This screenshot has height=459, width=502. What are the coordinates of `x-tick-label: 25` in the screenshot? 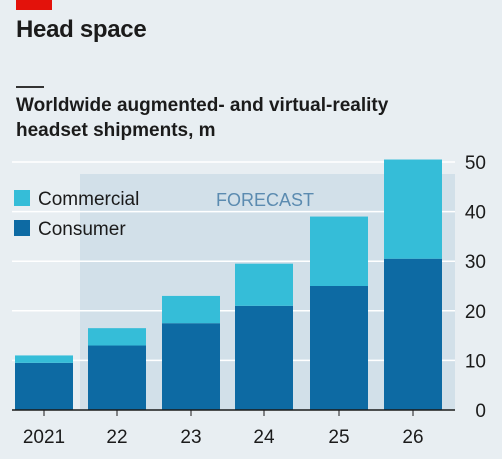 It's located at (338, 437).